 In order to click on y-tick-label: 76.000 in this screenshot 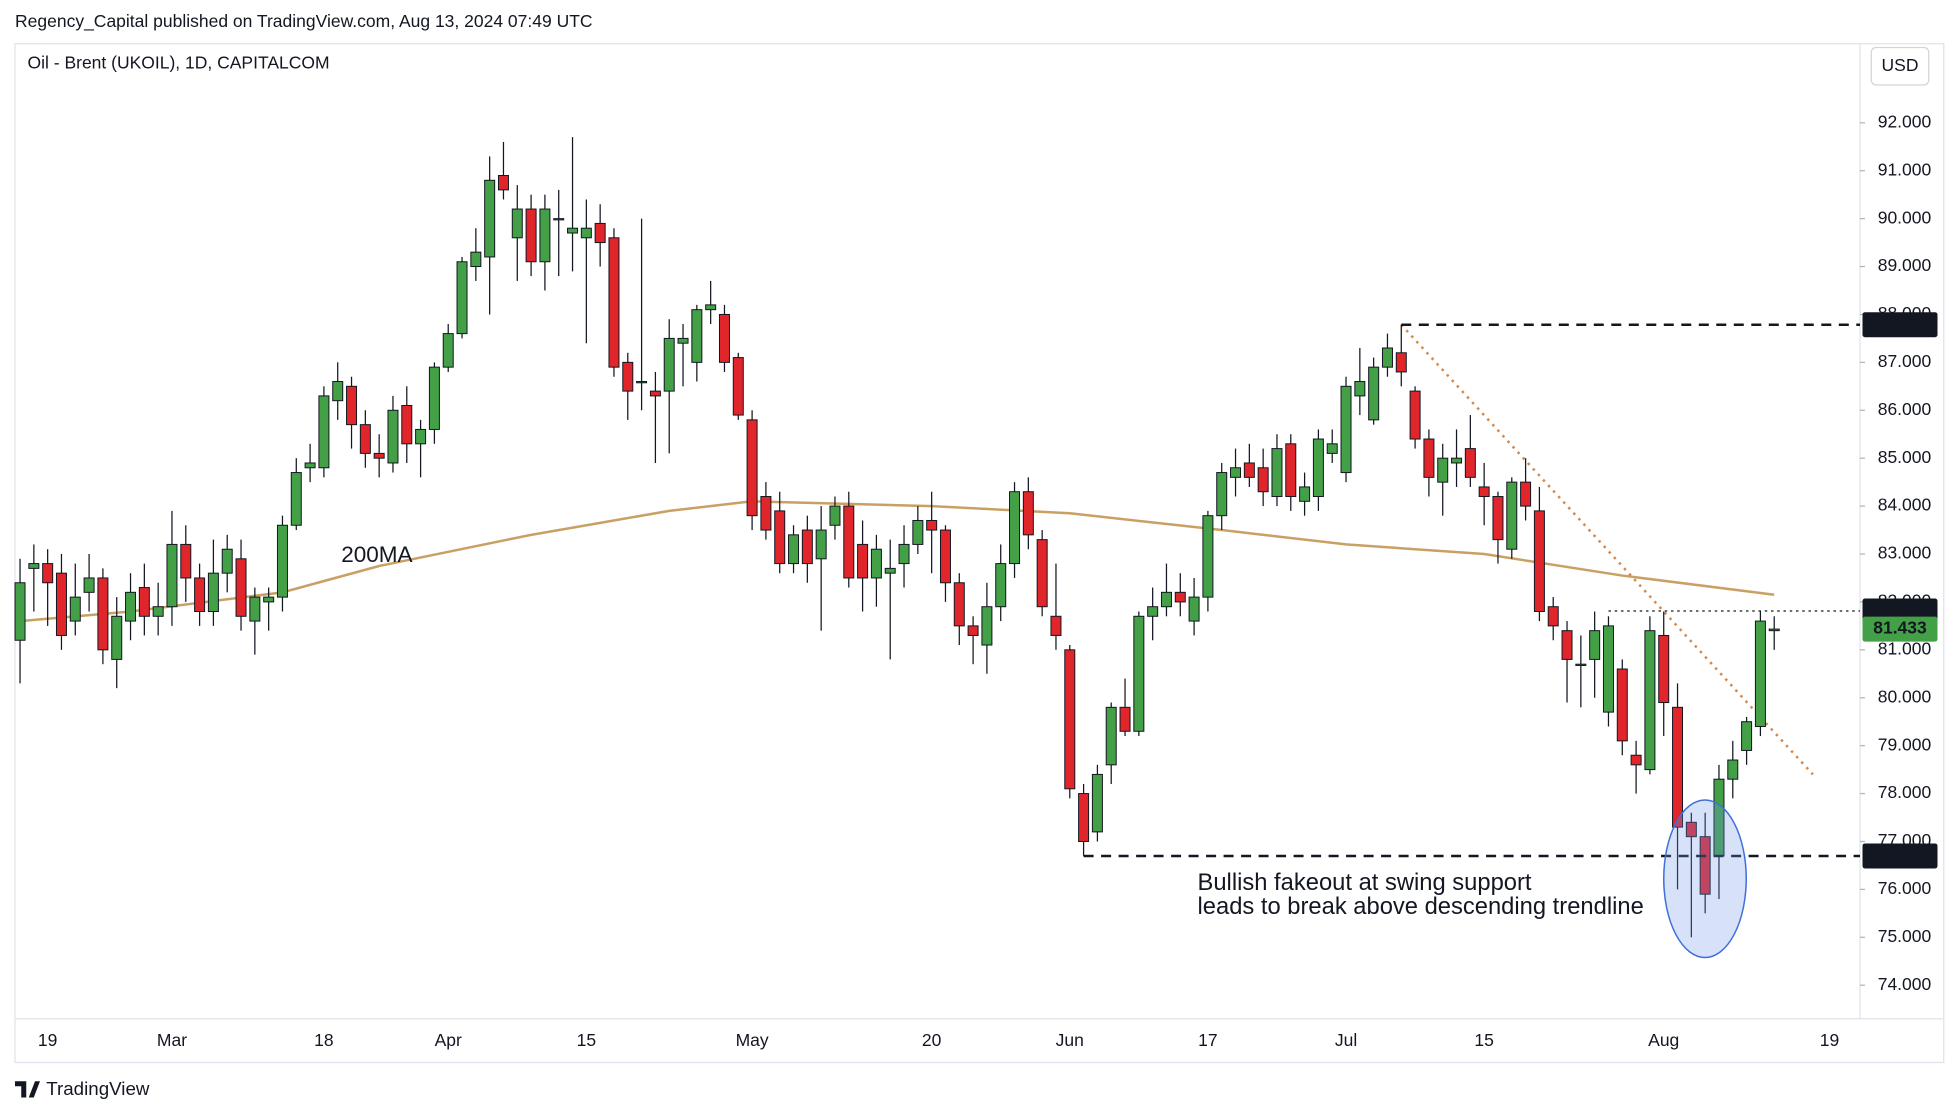, I will do `click(1905, 888)`.